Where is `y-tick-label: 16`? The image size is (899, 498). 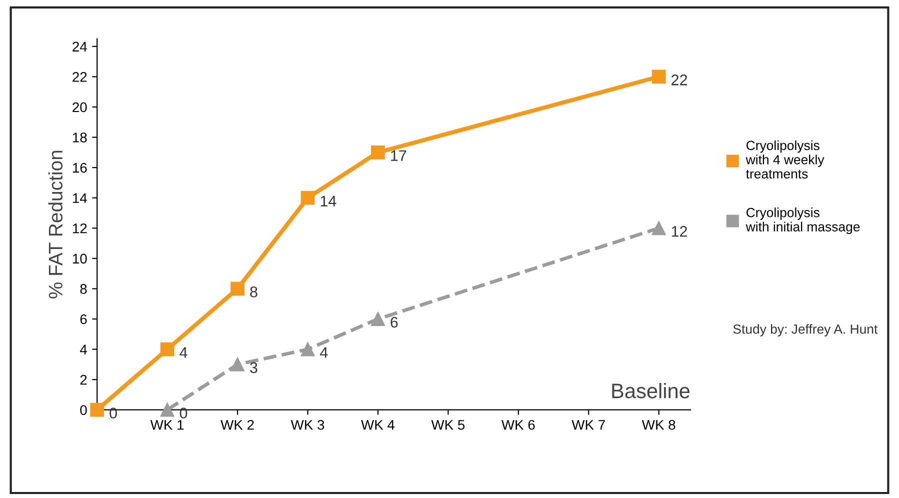 y-tick-label: 16 is located at coordinates (79, 167).